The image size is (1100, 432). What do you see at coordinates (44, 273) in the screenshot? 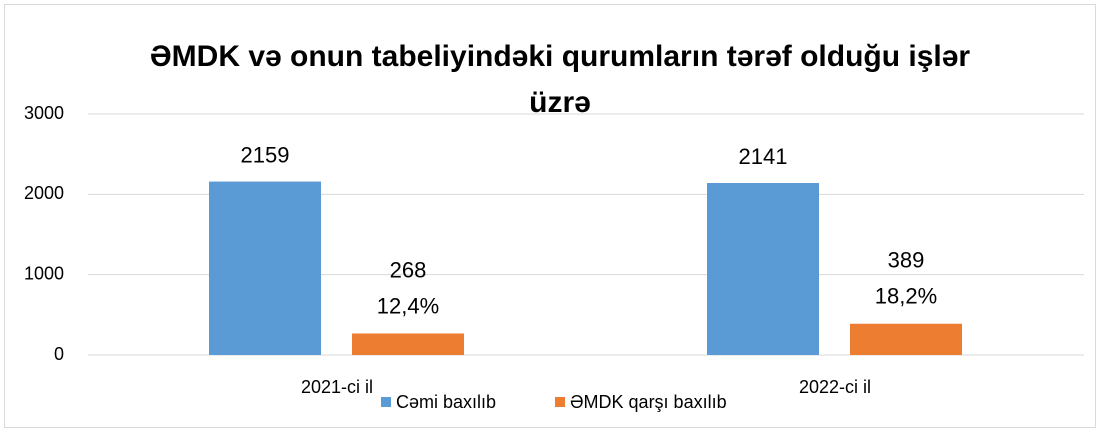
I see `y-tick-label: 1000` at bounding box center [44, 273].